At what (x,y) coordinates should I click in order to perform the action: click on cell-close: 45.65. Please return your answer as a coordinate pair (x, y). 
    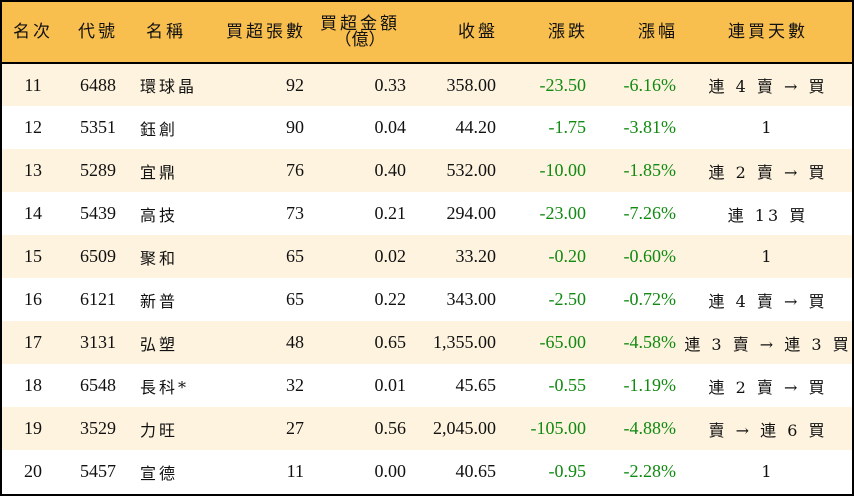
    Looking at the image, I should click on (476, 385).